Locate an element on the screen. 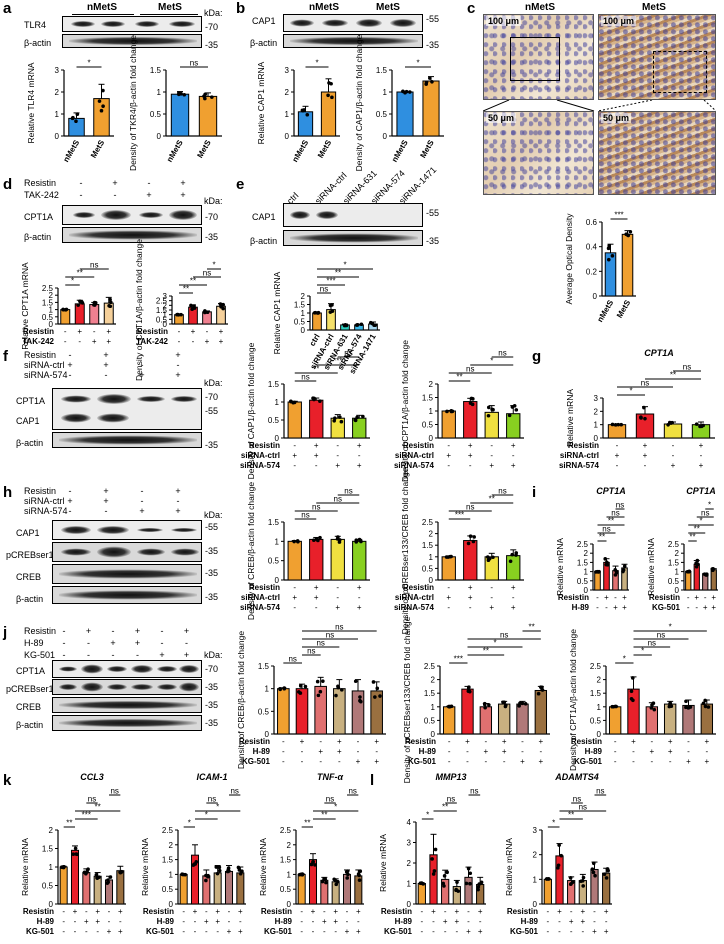 This screenshot has width=724, height=944. condition-label: KG-501 is located at coordinates (256, 761).